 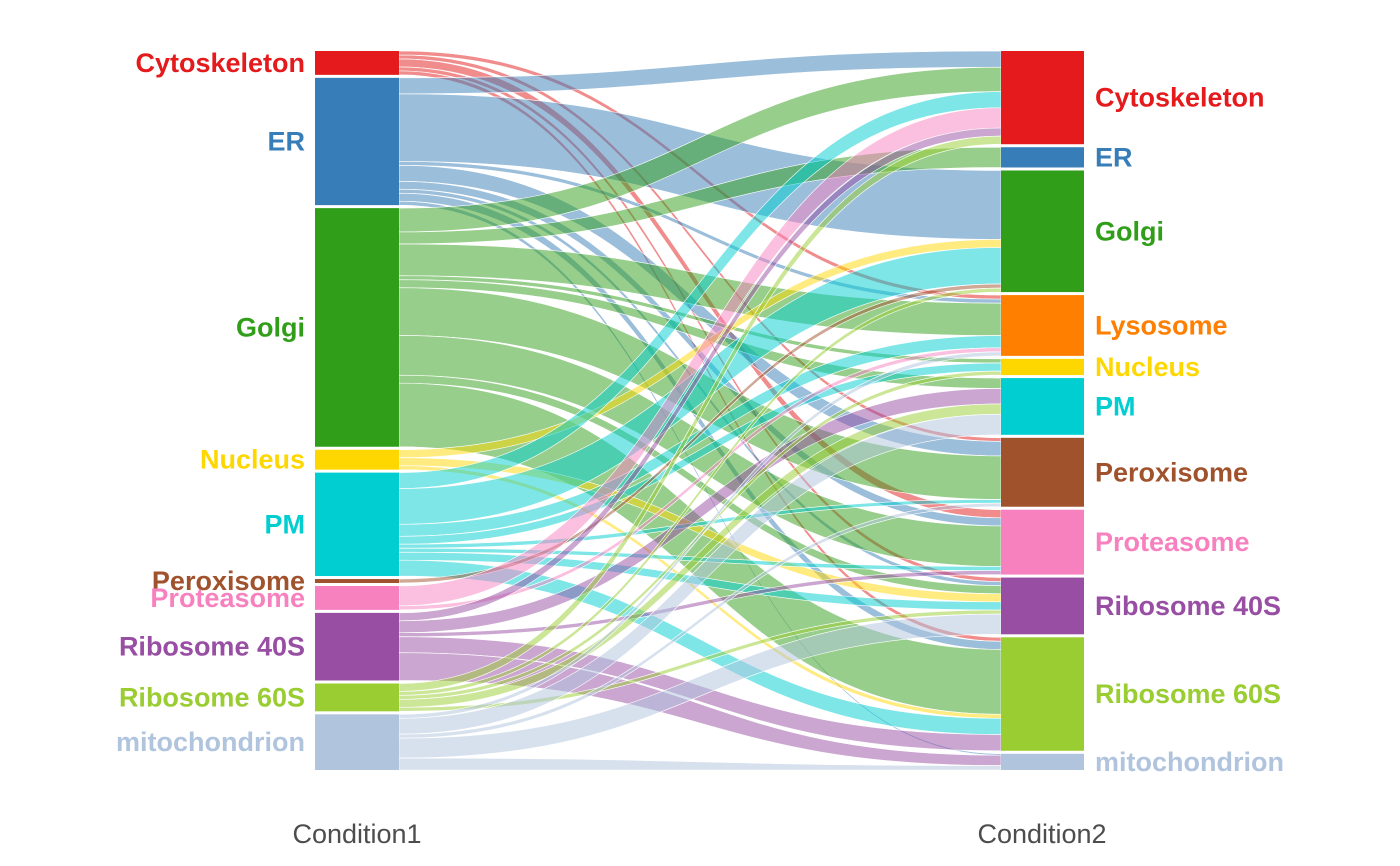 I want to click on right-label-cytoskeleton: Cytoskeleton, so click(x=1180, y=98).